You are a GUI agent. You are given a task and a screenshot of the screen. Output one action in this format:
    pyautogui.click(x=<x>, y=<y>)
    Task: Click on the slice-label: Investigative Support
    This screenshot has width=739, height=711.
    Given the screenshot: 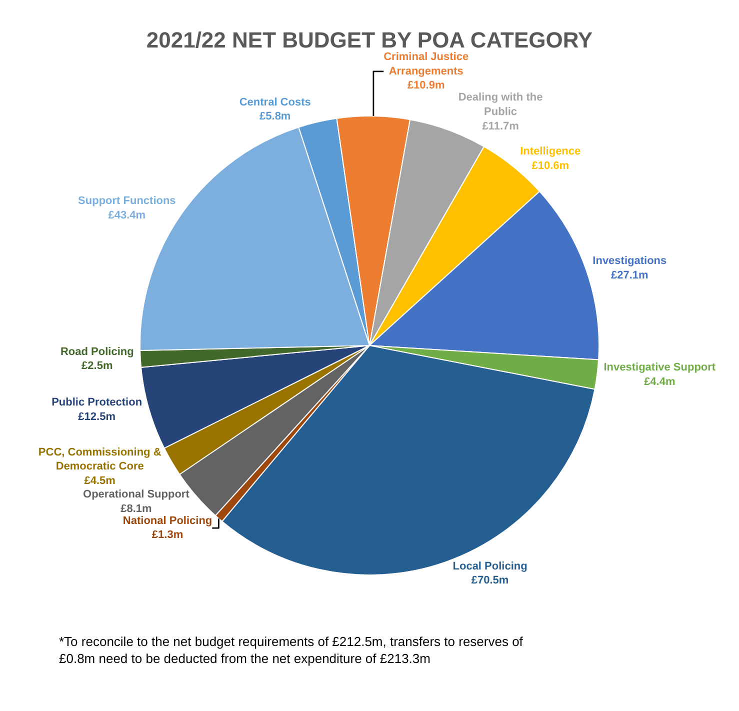 What is the action you would take?
    pyautogui.click(x=660, y=368)
    